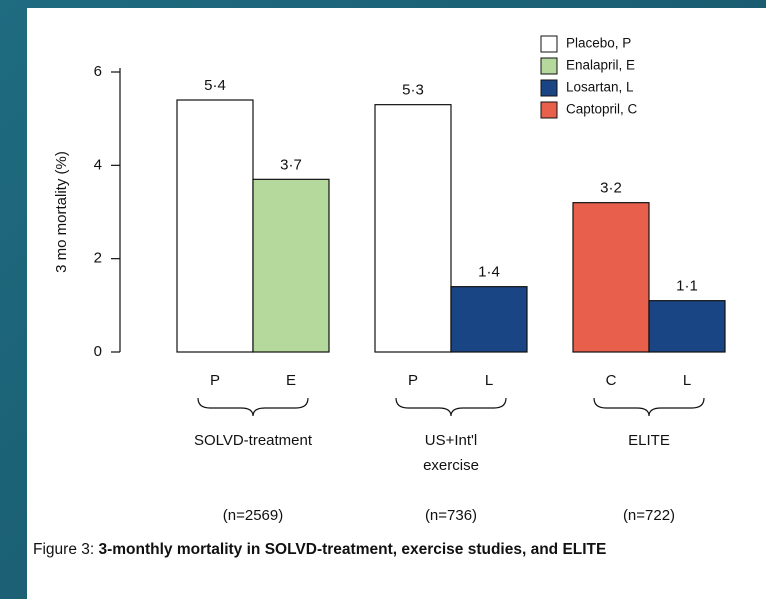  I want to click on group-label: US+Int'l, so click(451, 440).